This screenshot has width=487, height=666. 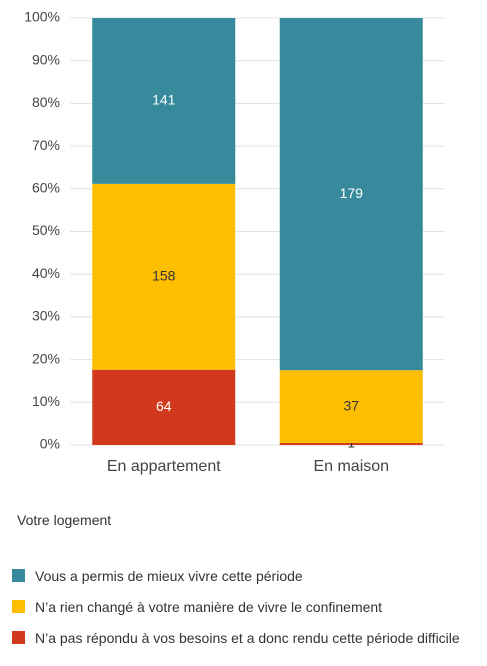 I want to click on data-label: 179, so click(x=352, y=193).